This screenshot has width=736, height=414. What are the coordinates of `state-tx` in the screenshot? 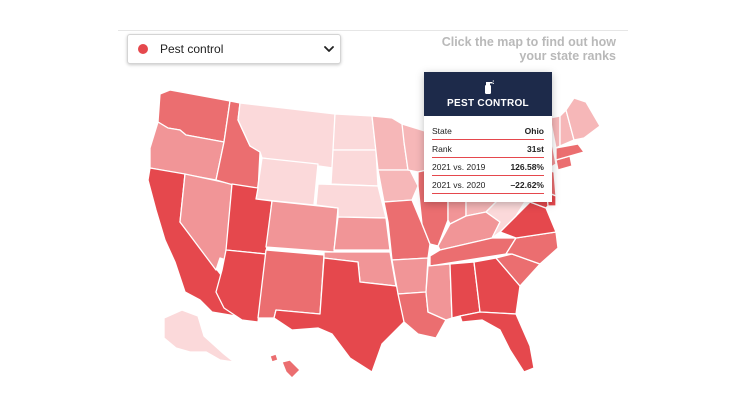 It's located at (340, 315).